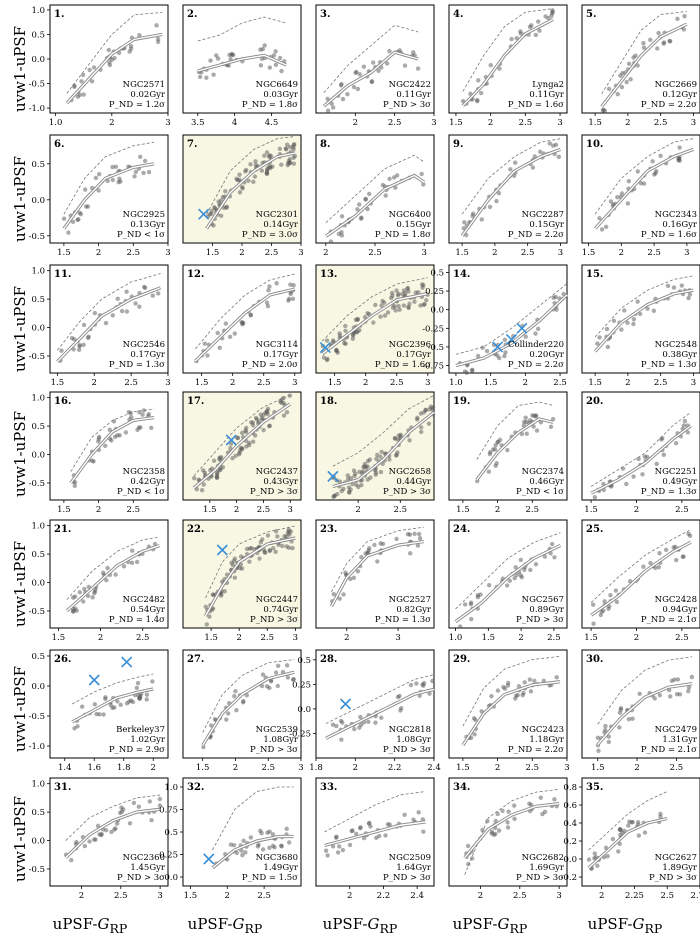 The width and height of the screenshot is (700, 941). Describe the element at coordinates (634, 896) in the screenshot. I see `x-tick-label: 2.25` at that location.